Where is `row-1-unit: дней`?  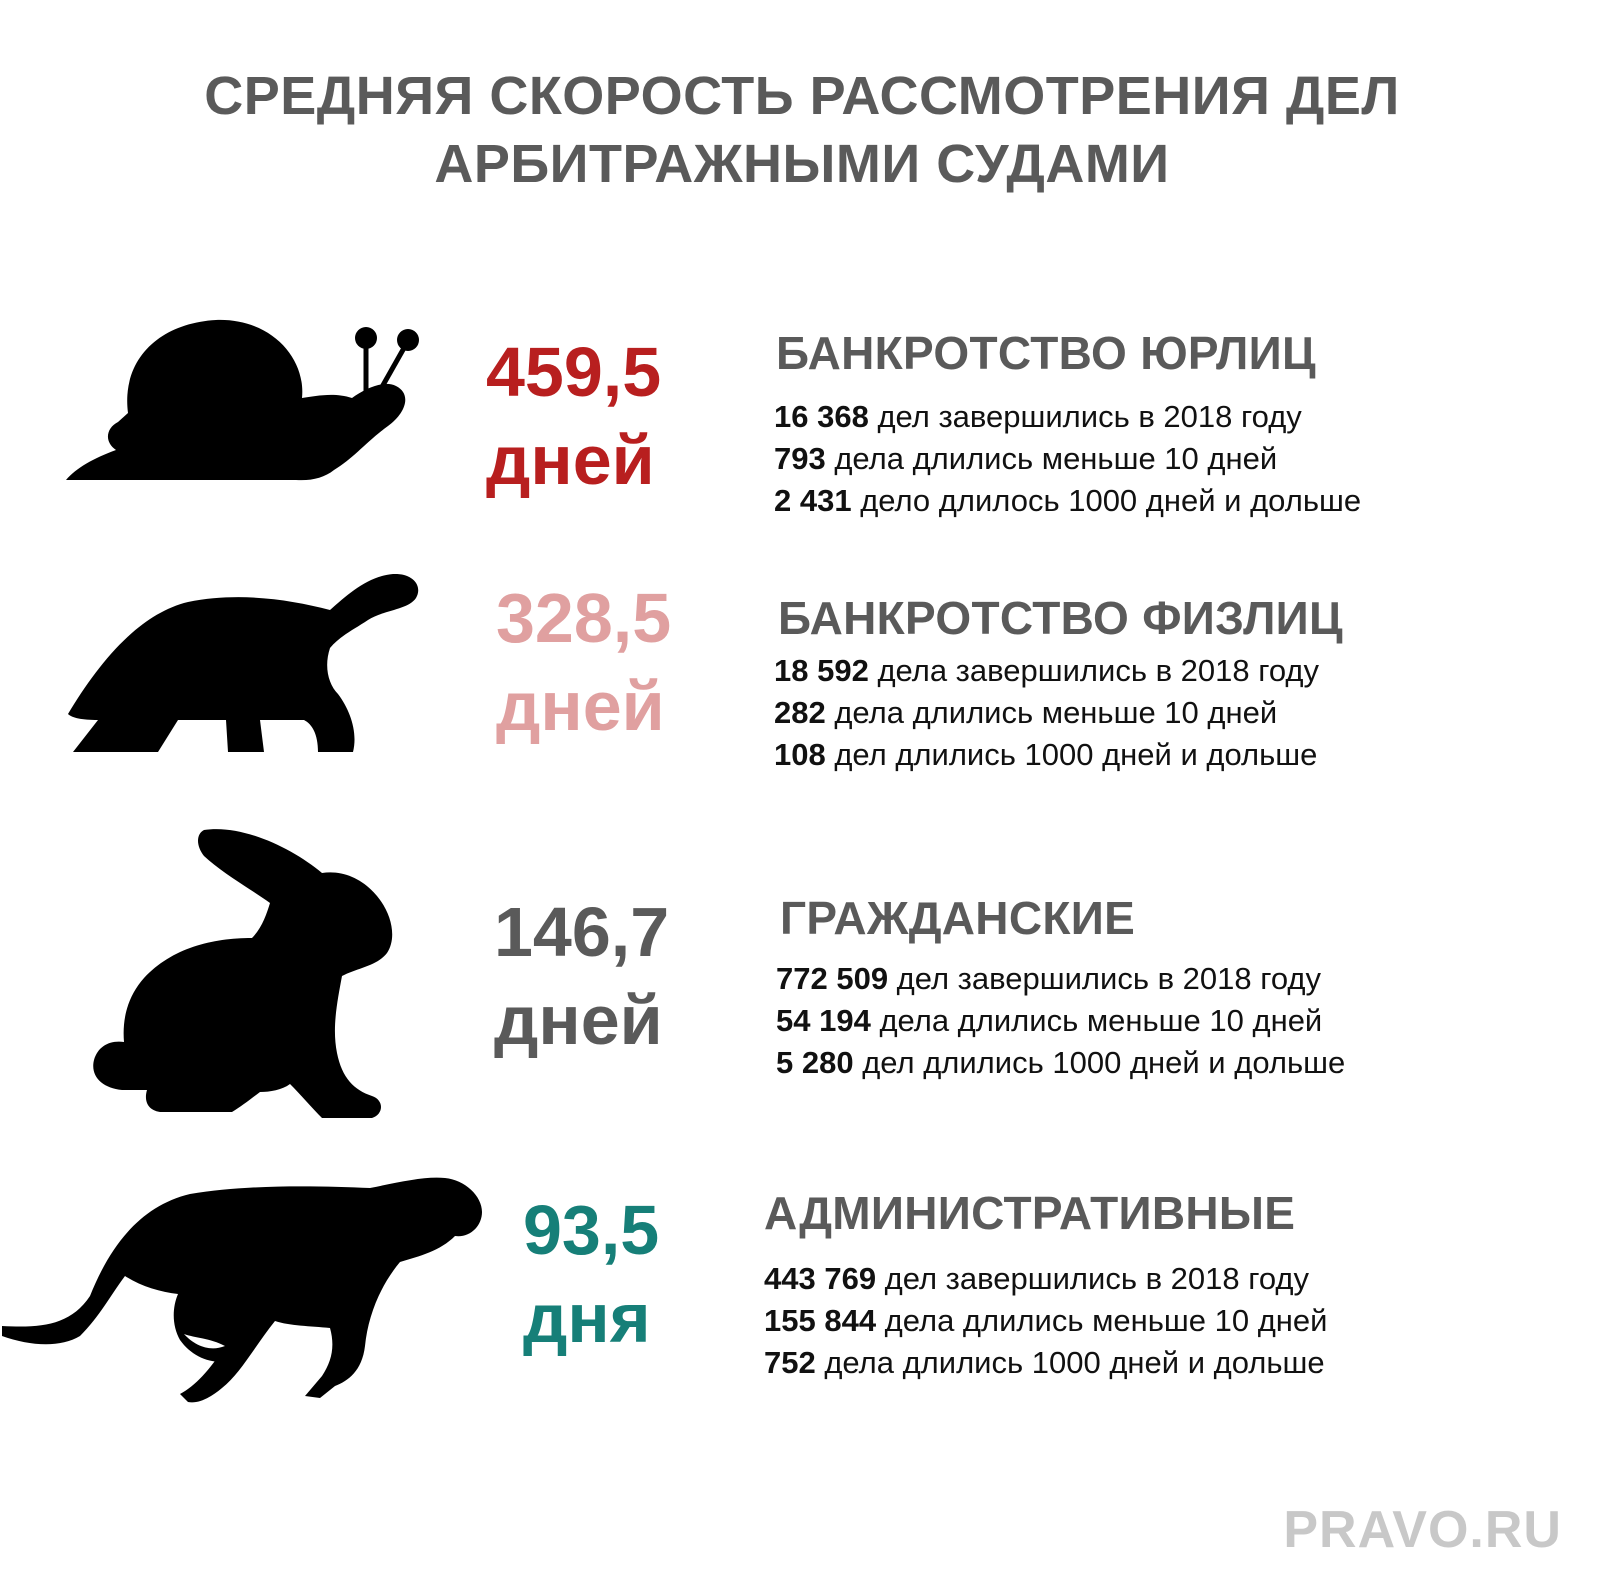
row-1-unit: дней is located at coordinates (570, 460).